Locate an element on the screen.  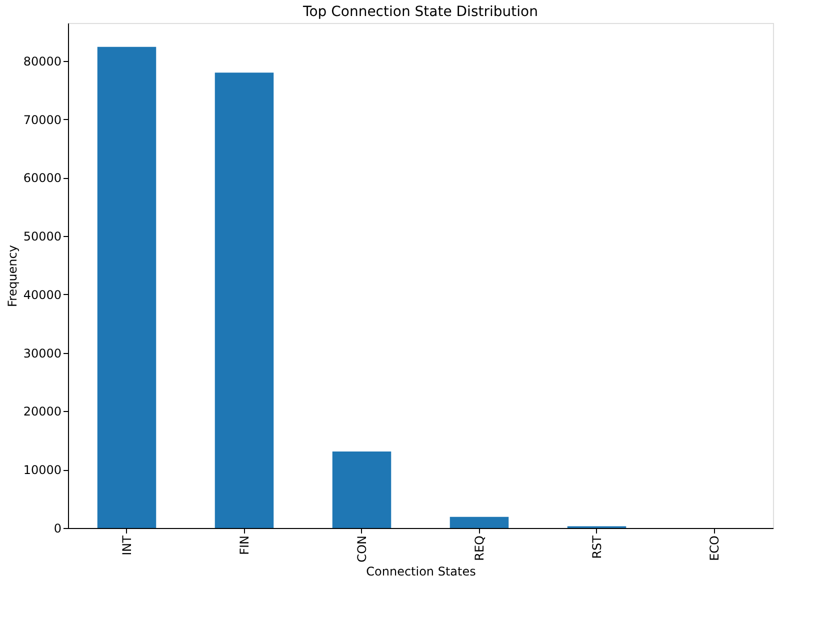
y-tick-label: 0 is located at coordinates (58, 529).